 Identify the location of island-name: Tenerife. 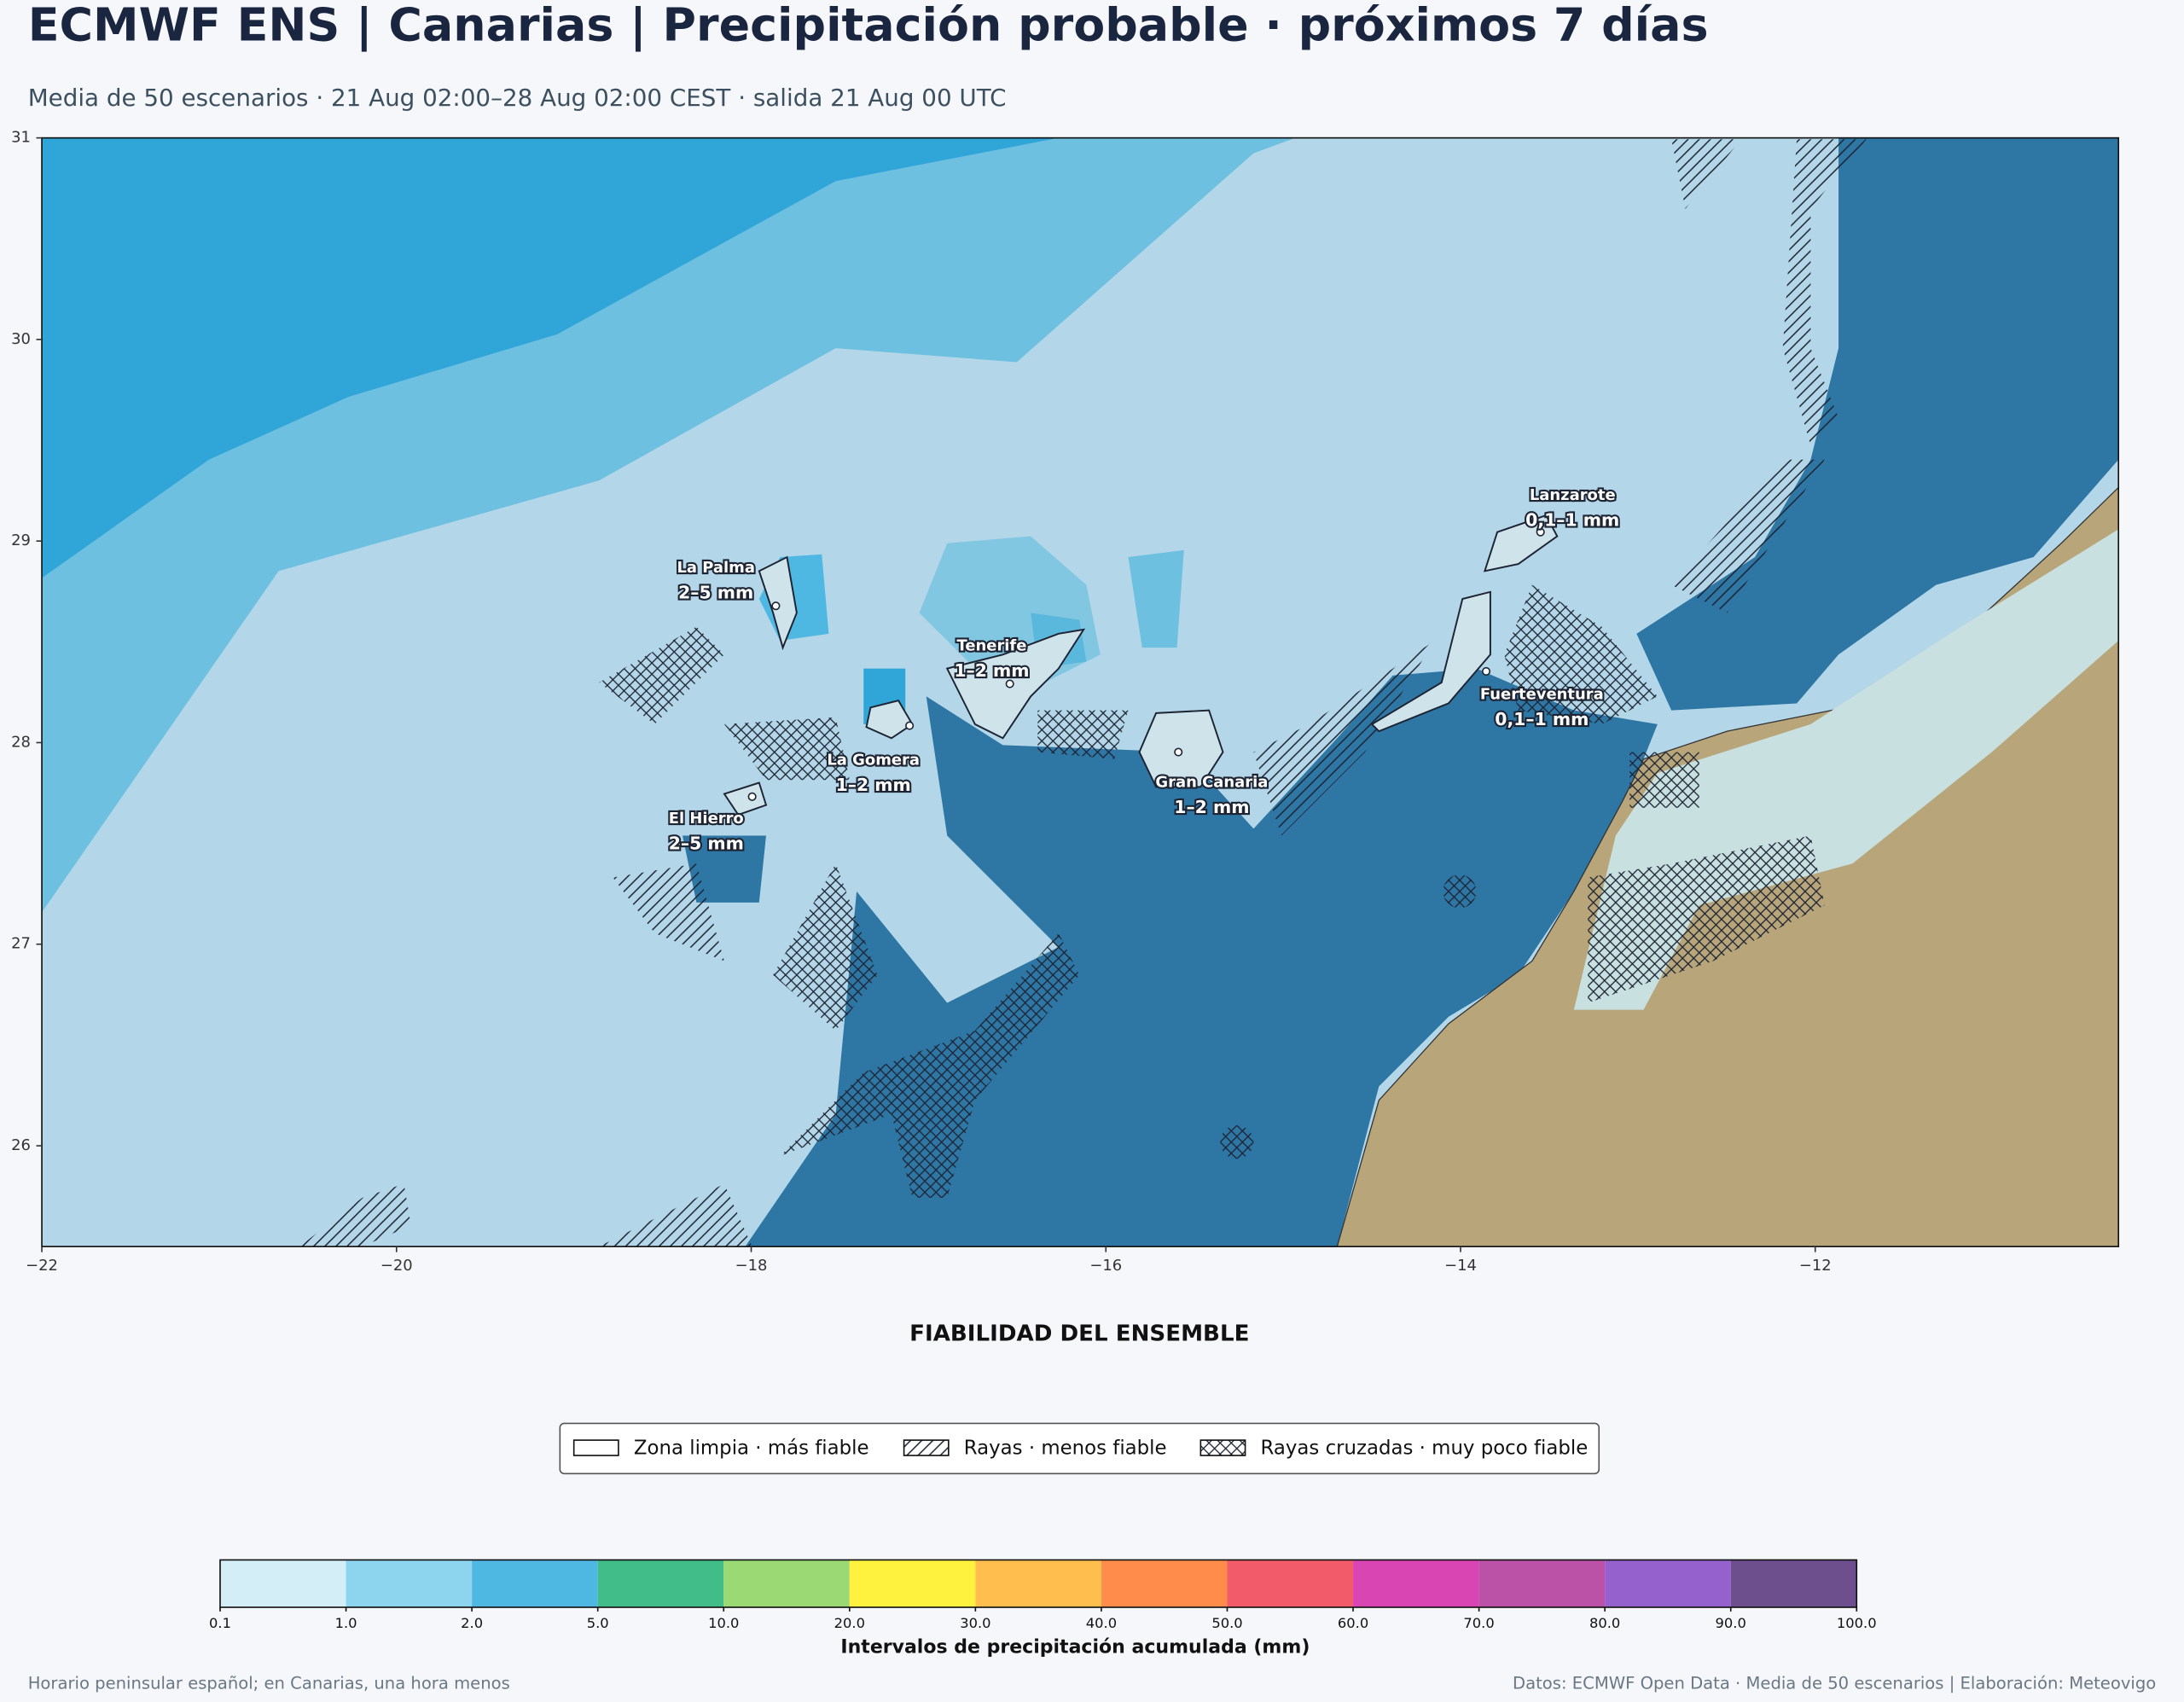
(991, 646).